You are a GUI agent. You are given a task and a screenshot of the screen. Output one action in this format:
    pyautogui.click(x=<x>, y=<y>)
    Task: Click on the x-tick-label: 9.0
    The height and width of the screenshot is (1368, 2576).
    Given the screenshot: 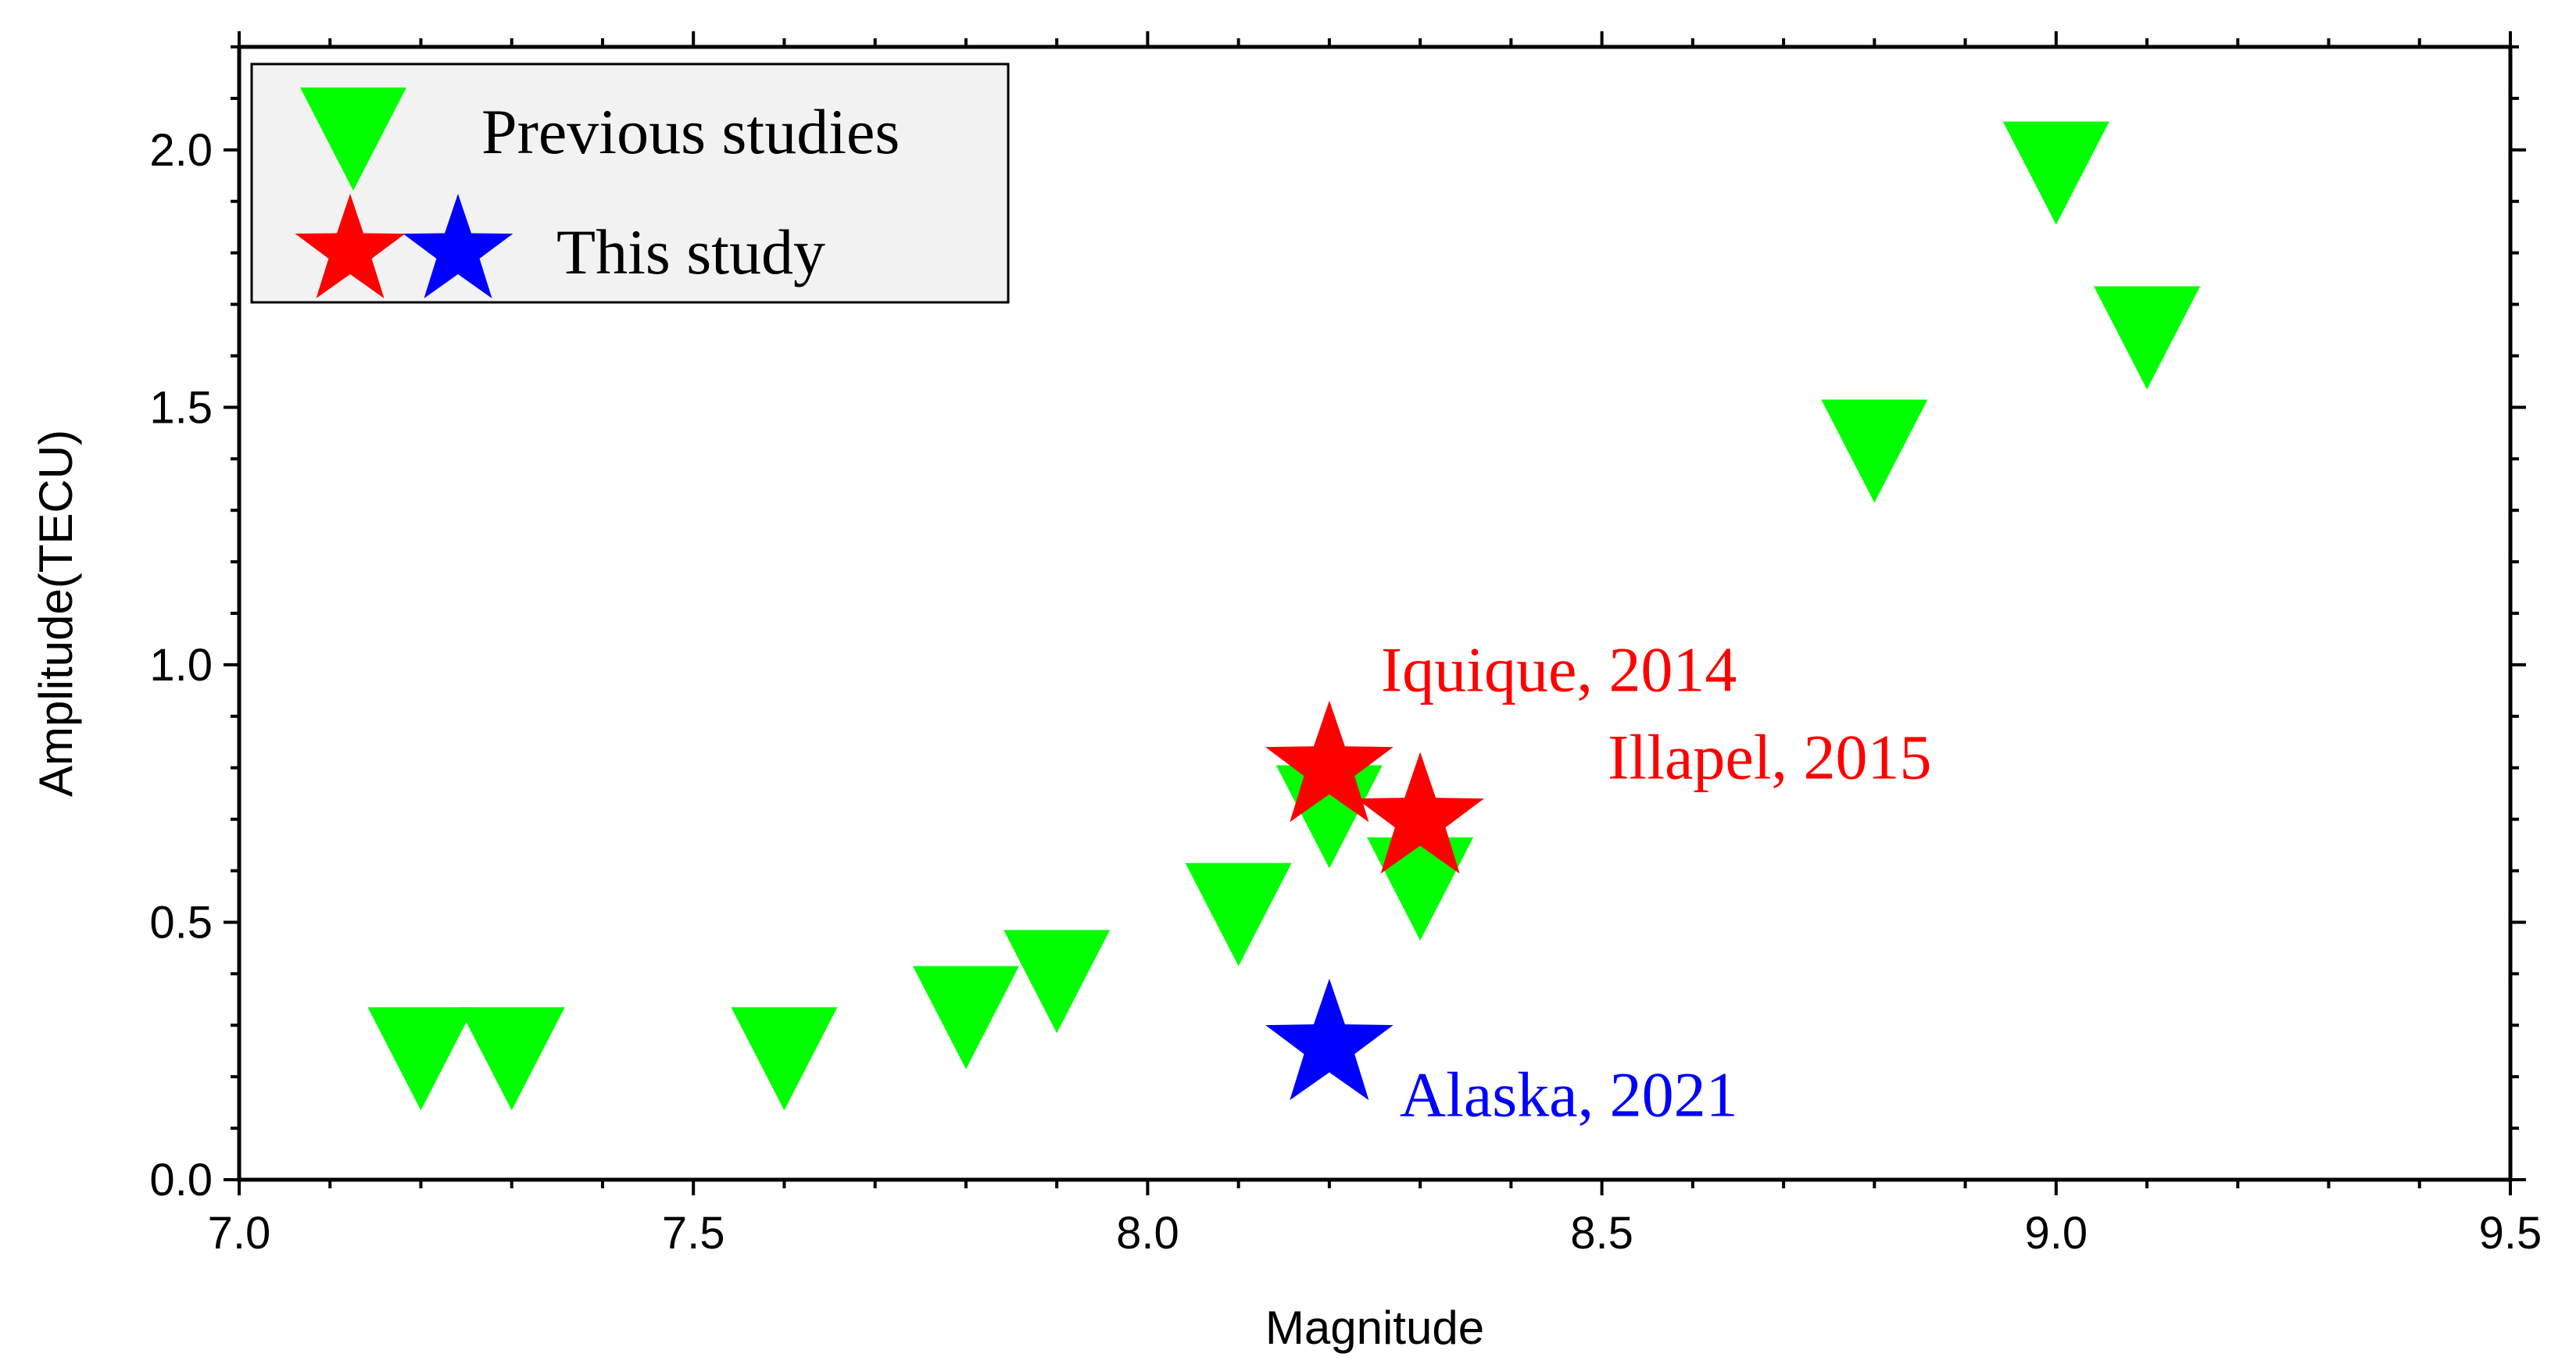 What is the action you would take?
    pyautogui.click(x=2056, y=1233)
    